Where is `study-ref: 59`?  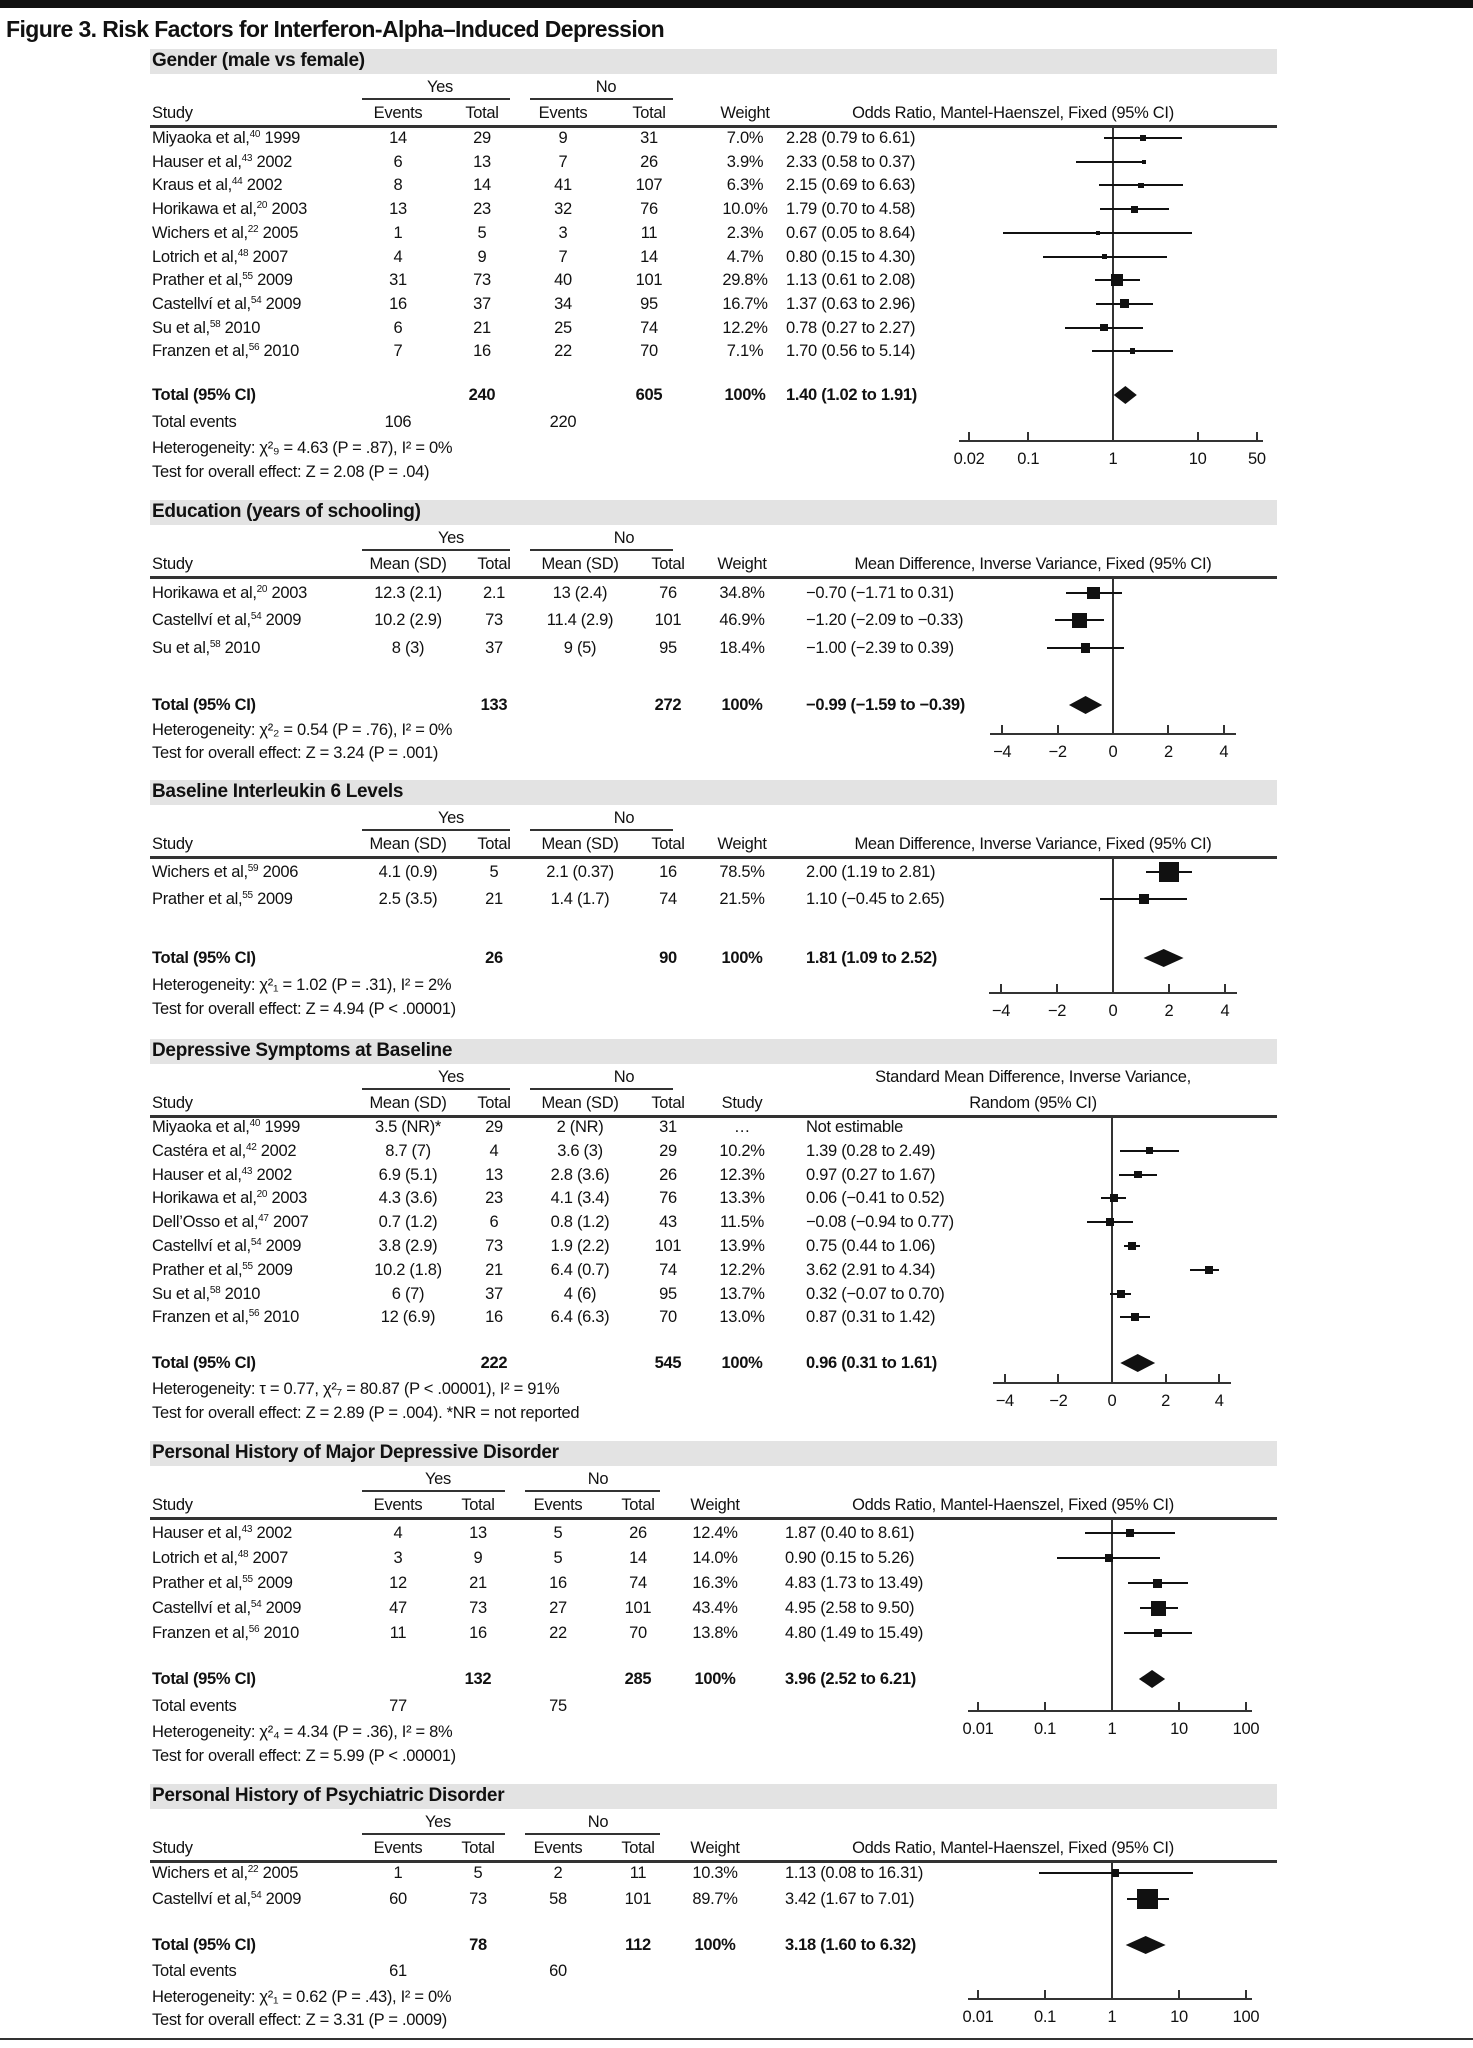
study-ref: 59 is located at coordinates (253, 868).